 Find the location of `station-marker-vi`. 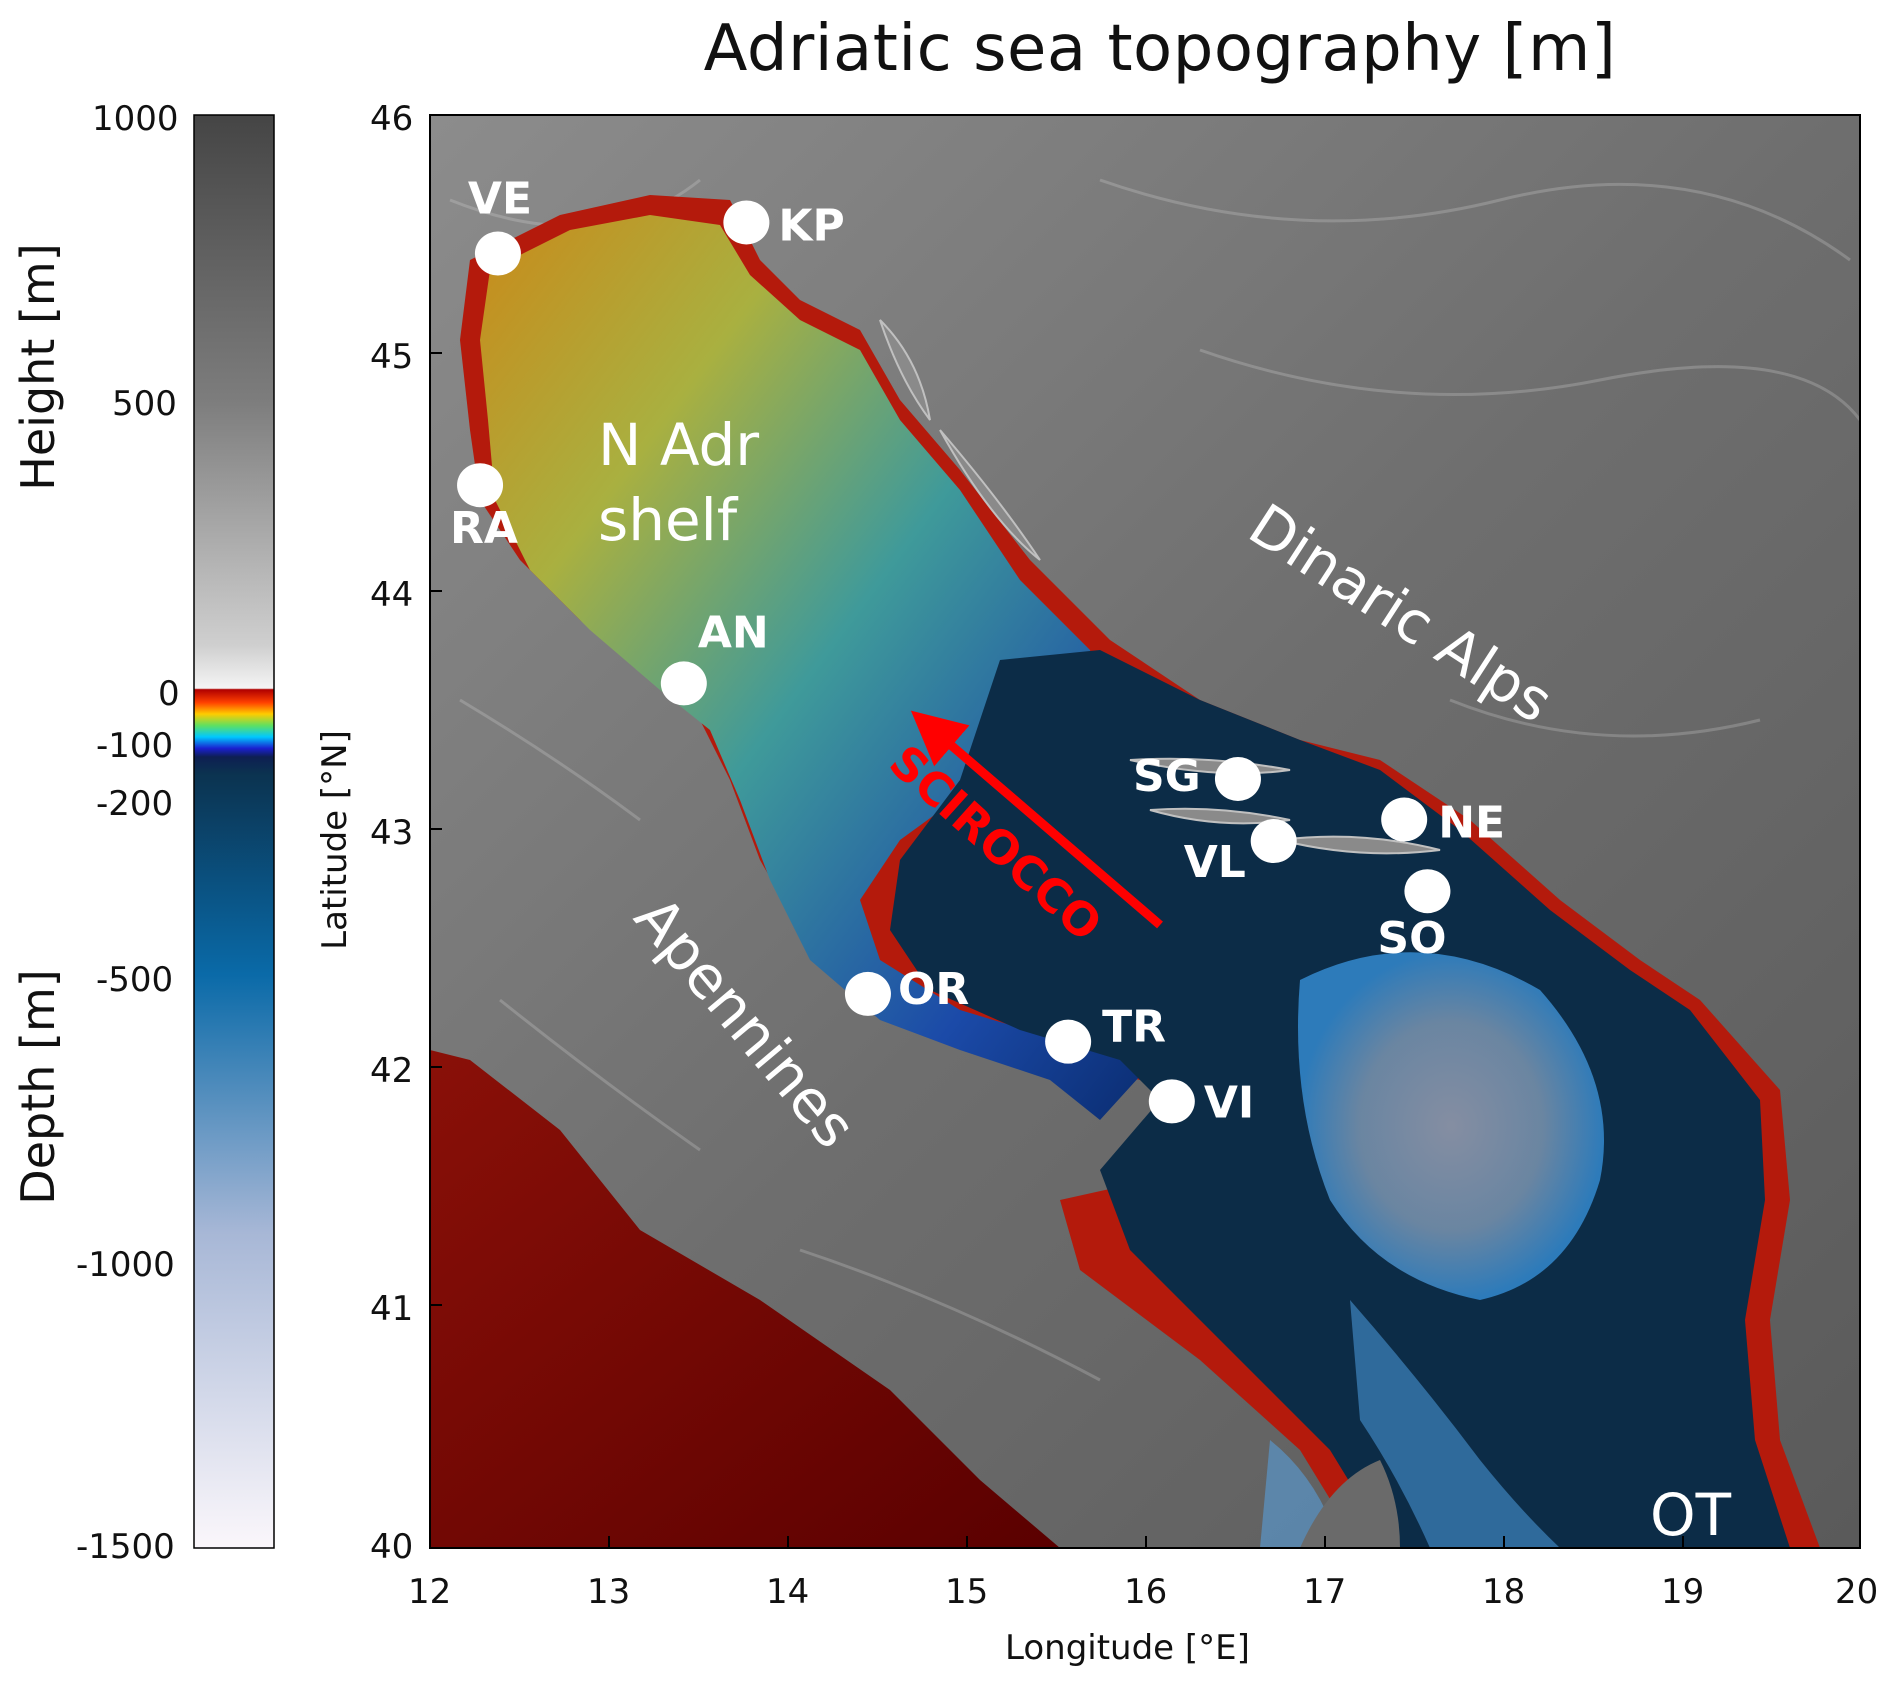

station-marker-vi is located at coordinates (1171, 1101).